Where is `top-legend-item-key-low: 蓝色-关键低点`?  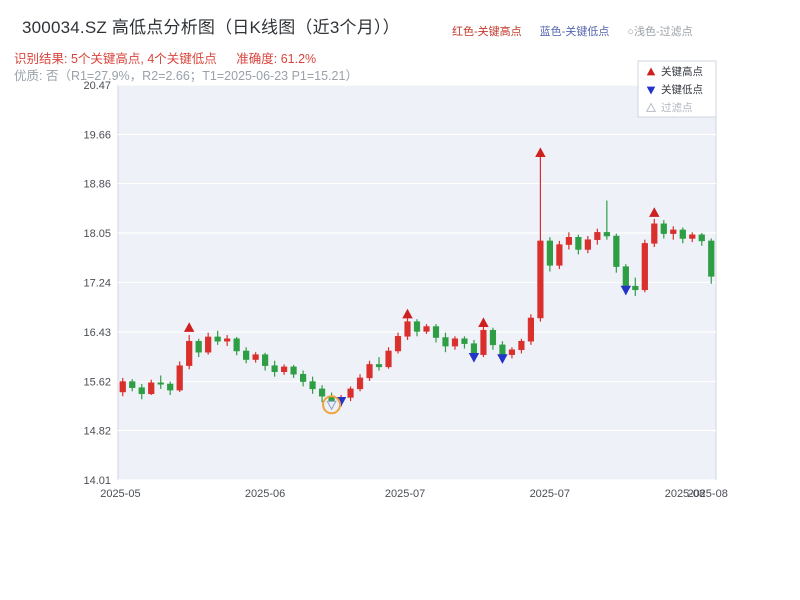 top-legend-item-key-low: 蓝色-关键低点 is located at coordinates (574, 32).